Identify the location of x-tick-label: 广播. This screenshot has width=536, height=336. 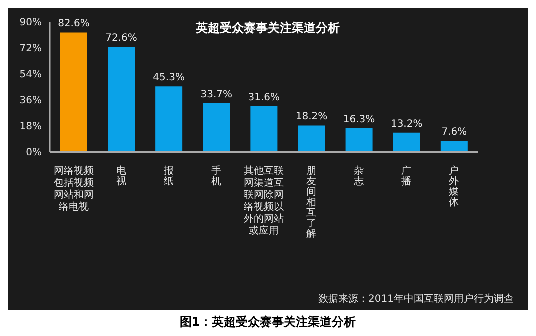
(407, 176).